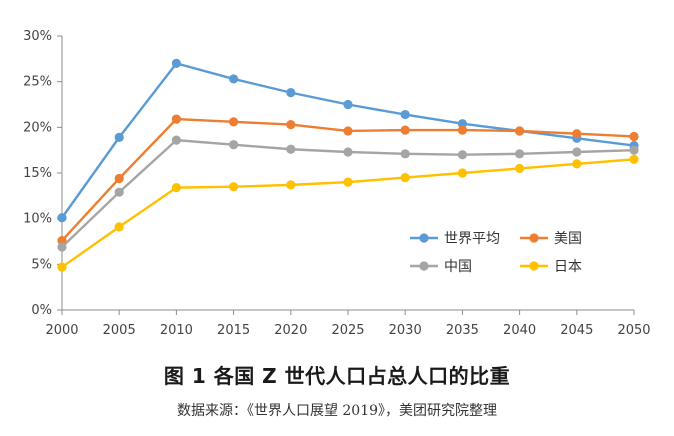 The image size is (674, 436). What do you see at coordinates (37, 173) in the screenshot?
I see `y-tick-label: 15%` at bounding box center [37, 173].